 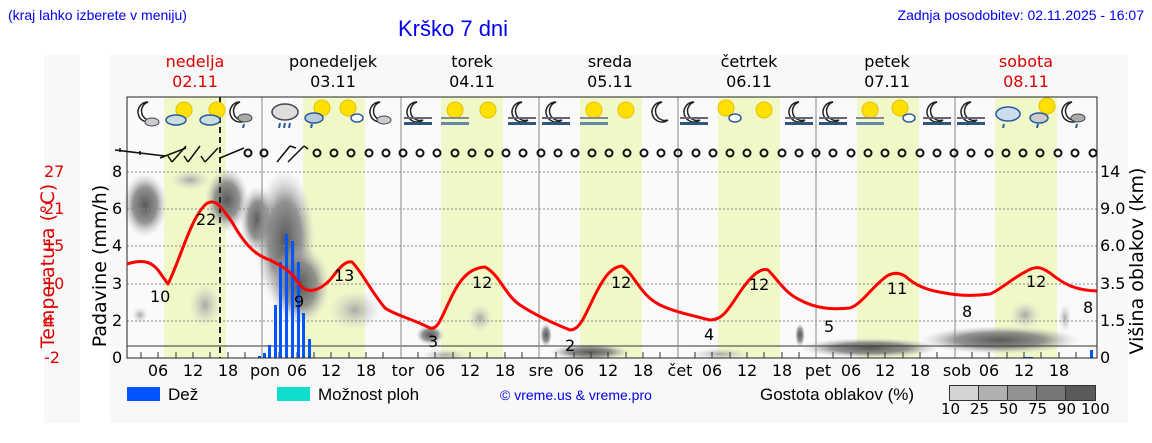 What do you see at coordinates (453, 28) in the screenshot?
I see `page-title: Krško 7 dni` at bounding box center [453, 28].